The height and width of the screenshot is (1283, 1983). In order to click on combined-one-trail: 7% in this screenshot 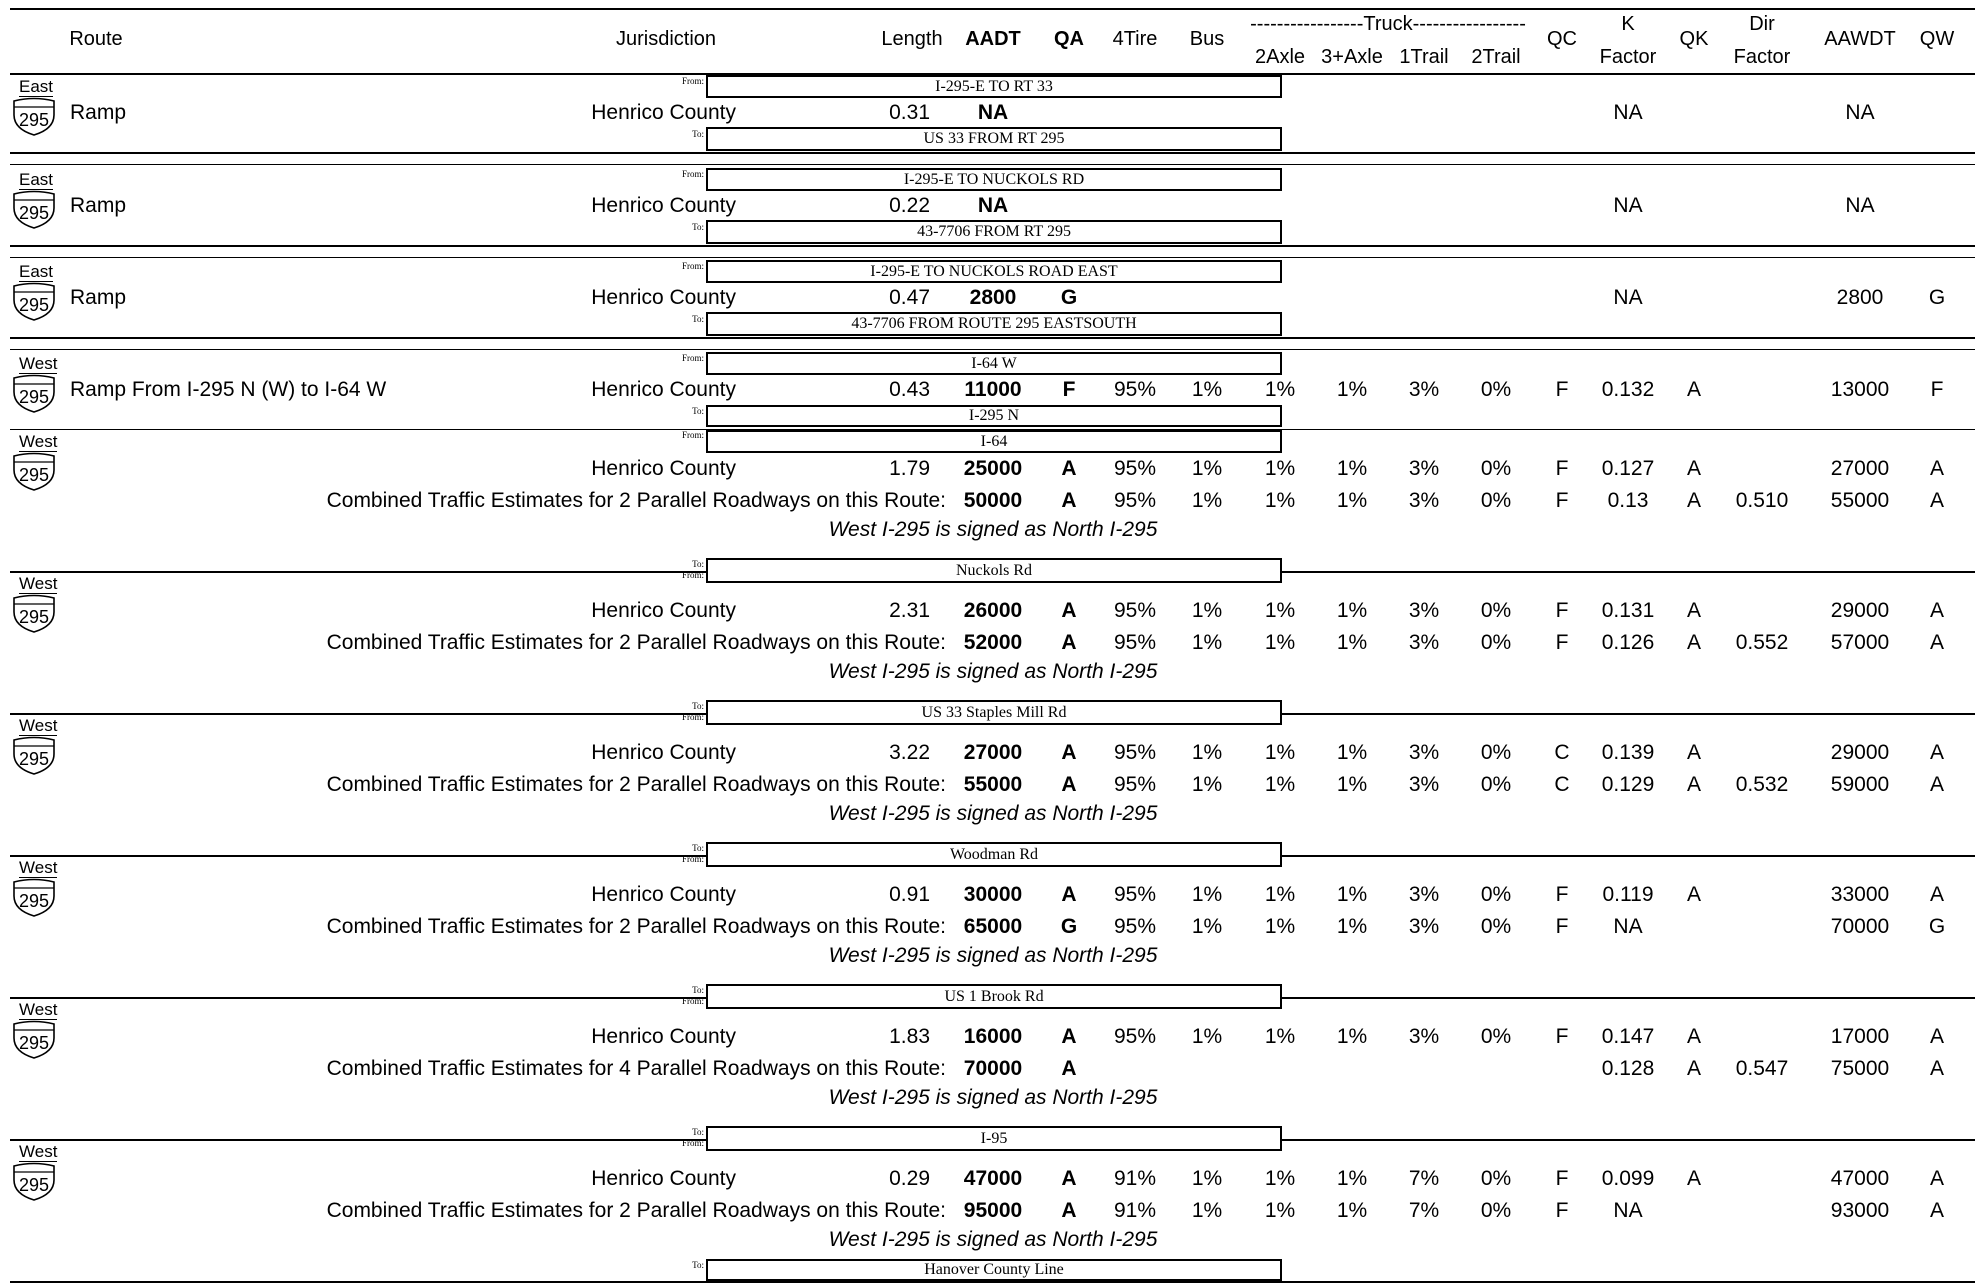, I will do `click(1424, 1210)`.